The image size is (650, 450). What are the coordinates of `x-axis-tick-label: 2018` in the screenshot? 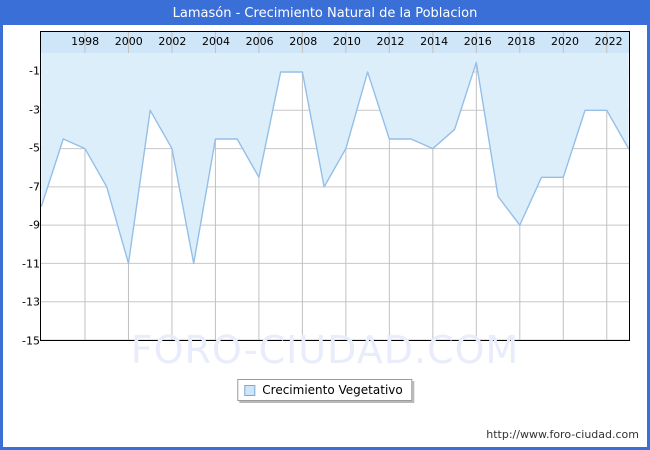 It's located at (521, 41).